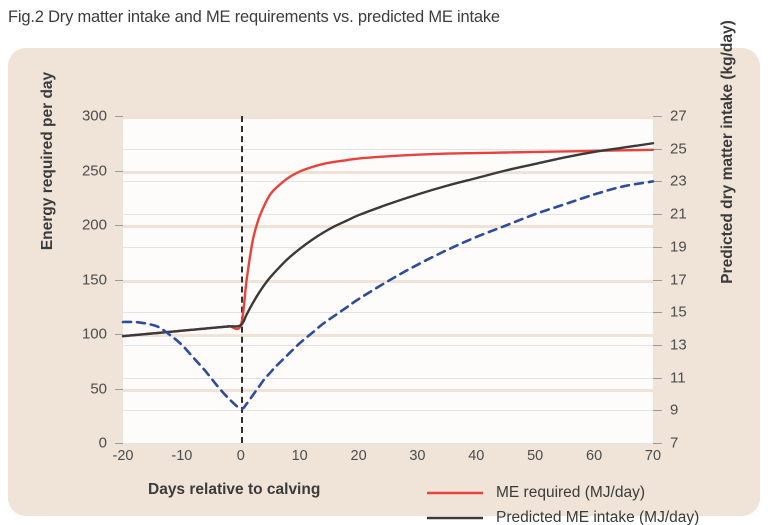 This screenshot has width=768, height=525. Describe the element at coordinates (47, 161) in the screenshot. I see `y-axis-left-title: Energy required per day` at that location.